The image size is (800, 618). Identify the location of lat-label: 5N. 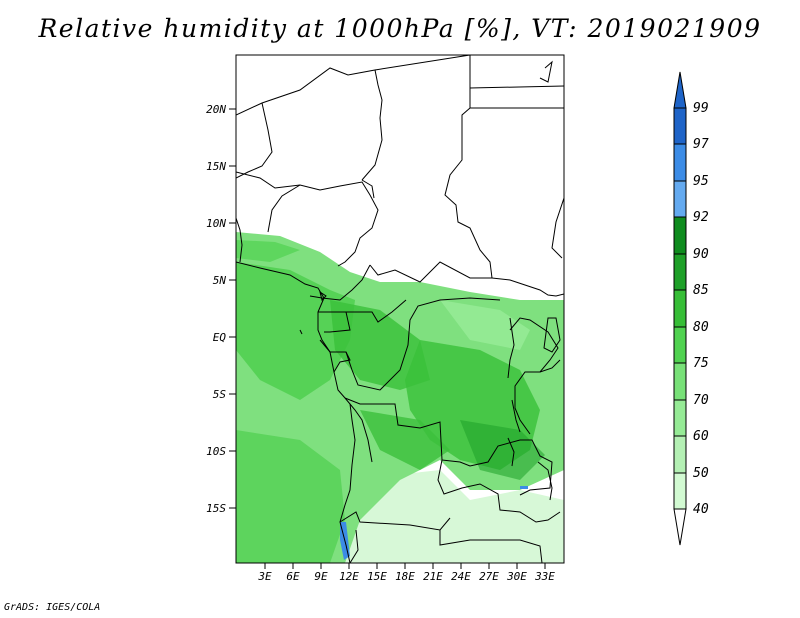
(220, 280).